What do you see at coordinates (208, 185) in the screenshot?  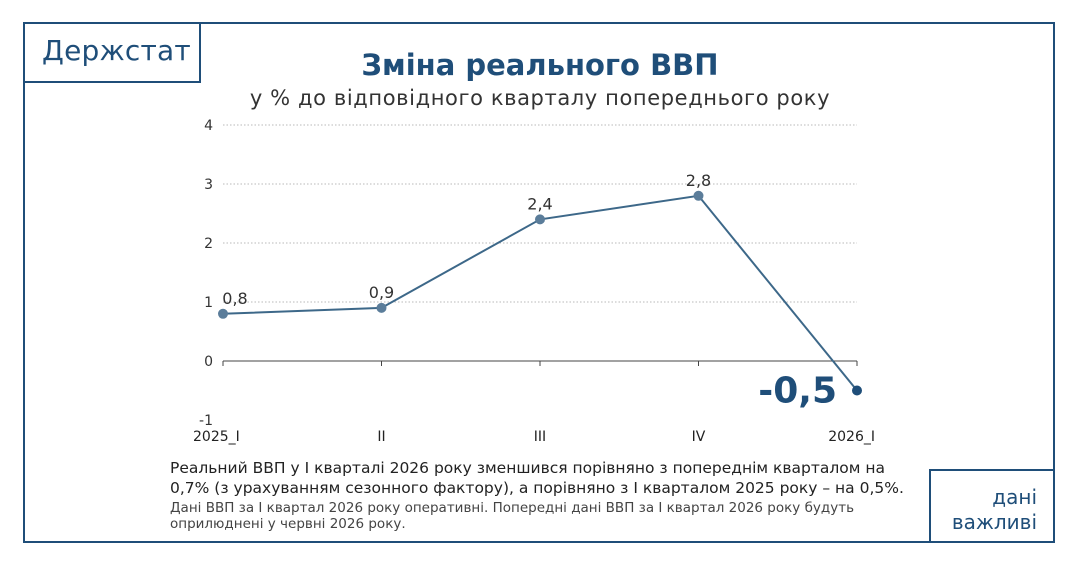 I see `y-tick-label: 3` at bounding box center [208, 185].